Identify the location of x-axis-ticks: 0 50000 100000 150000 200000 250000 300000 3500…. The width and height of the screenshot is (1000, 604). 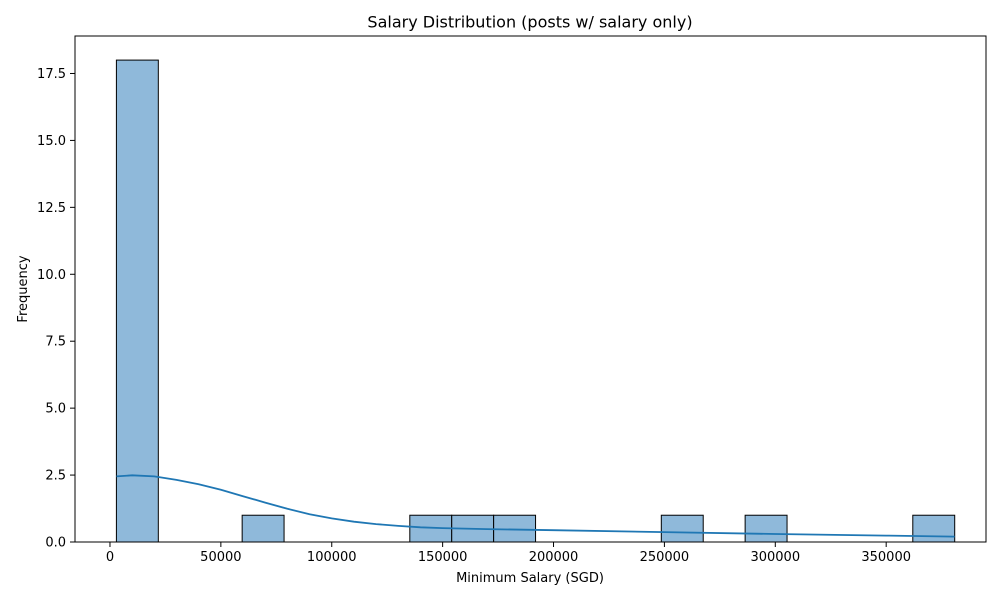
(508, 553).